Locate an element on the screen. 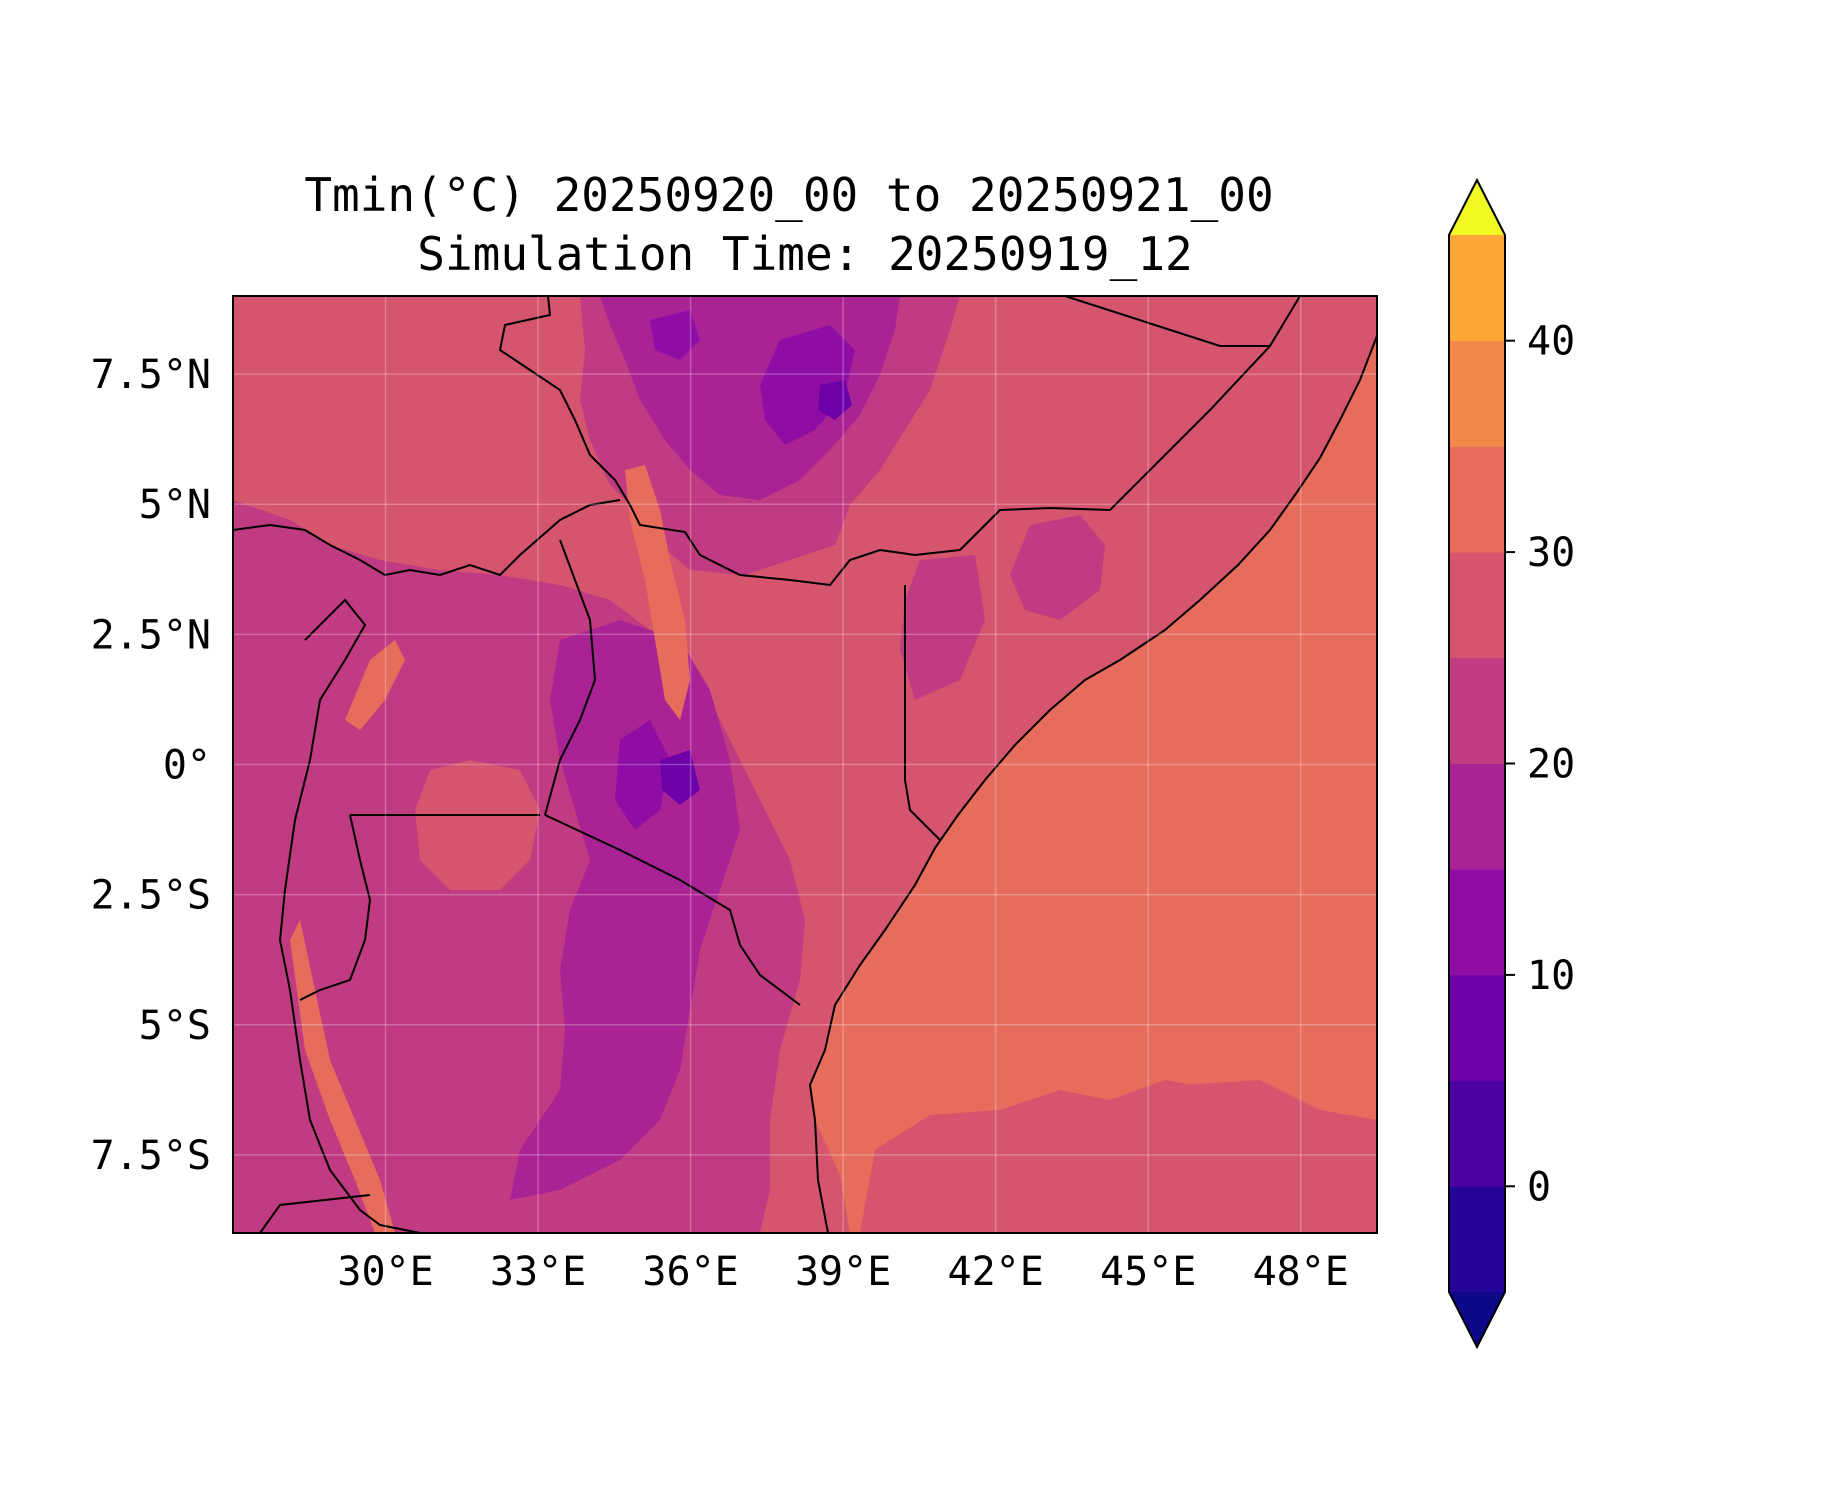 The width and height of the screenshot is (1833, 1500). border-uganda-kenya is located at coordinates (570, 677).